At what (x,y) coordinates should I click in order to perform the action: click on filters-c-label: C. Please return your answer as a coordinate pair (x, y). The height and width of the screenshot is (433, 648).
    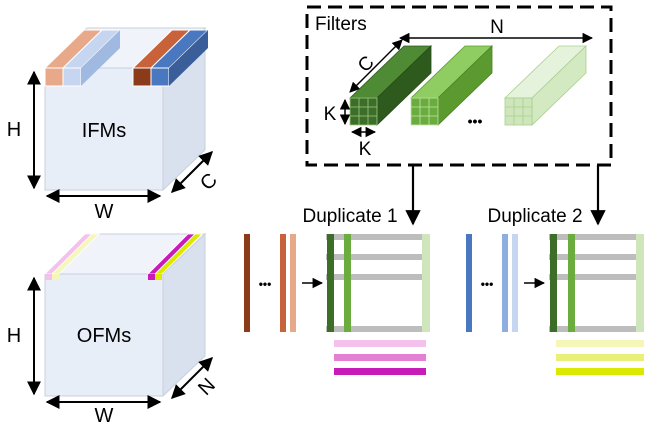
    Looking at the image, I should click on (366, 64).